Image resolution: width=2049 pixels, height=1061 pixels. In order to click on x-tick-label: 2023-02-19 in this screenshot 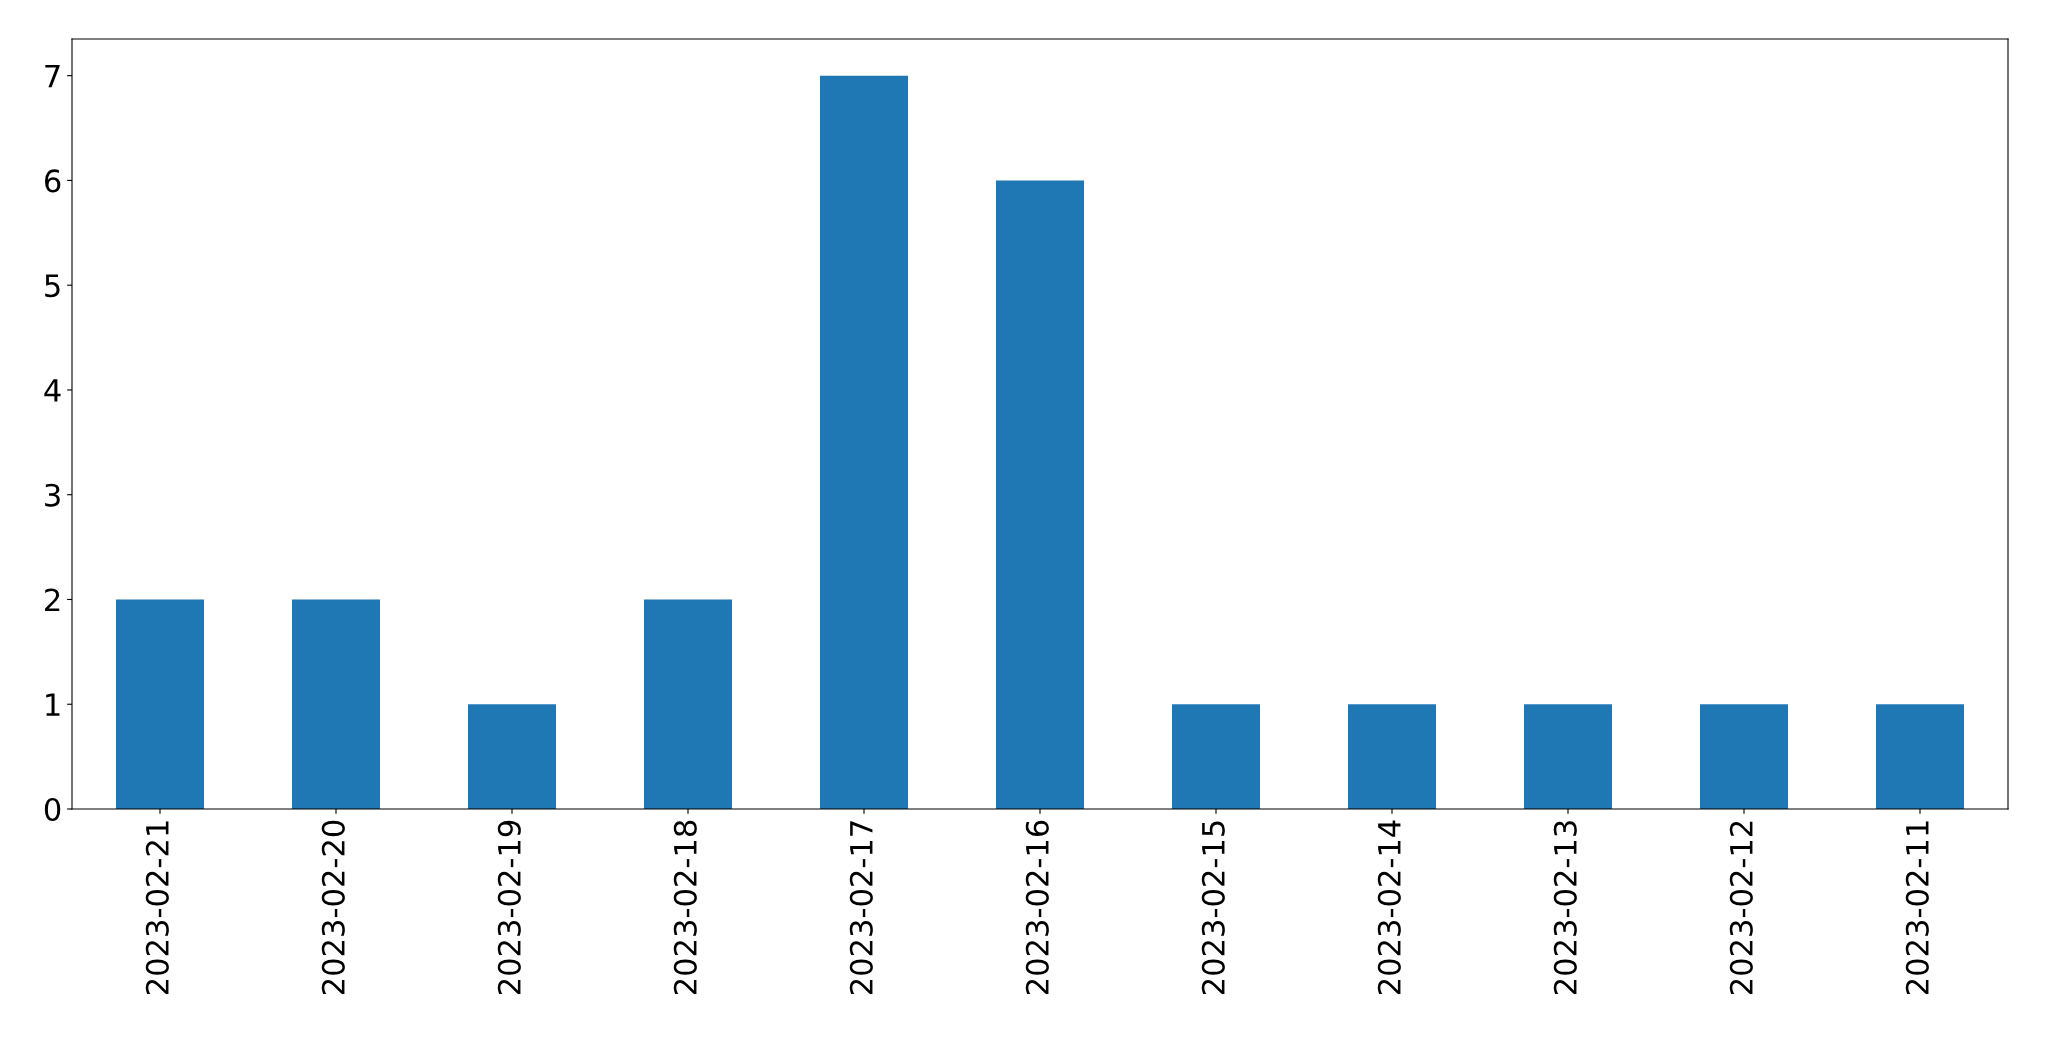, I will do `click(509, 907)`.